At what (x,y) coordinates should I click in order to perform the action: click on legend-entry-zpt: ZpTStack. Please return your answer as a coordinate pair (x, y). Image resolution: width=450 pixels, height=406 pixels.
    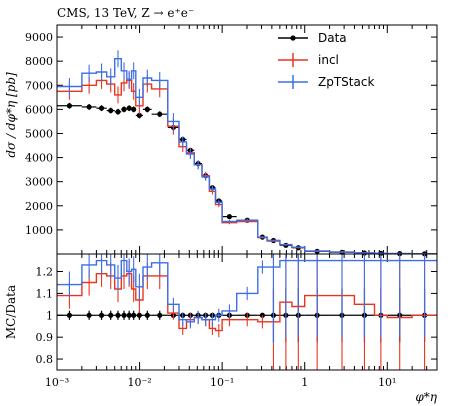
    Looking at the image, I should click on (326, 82).